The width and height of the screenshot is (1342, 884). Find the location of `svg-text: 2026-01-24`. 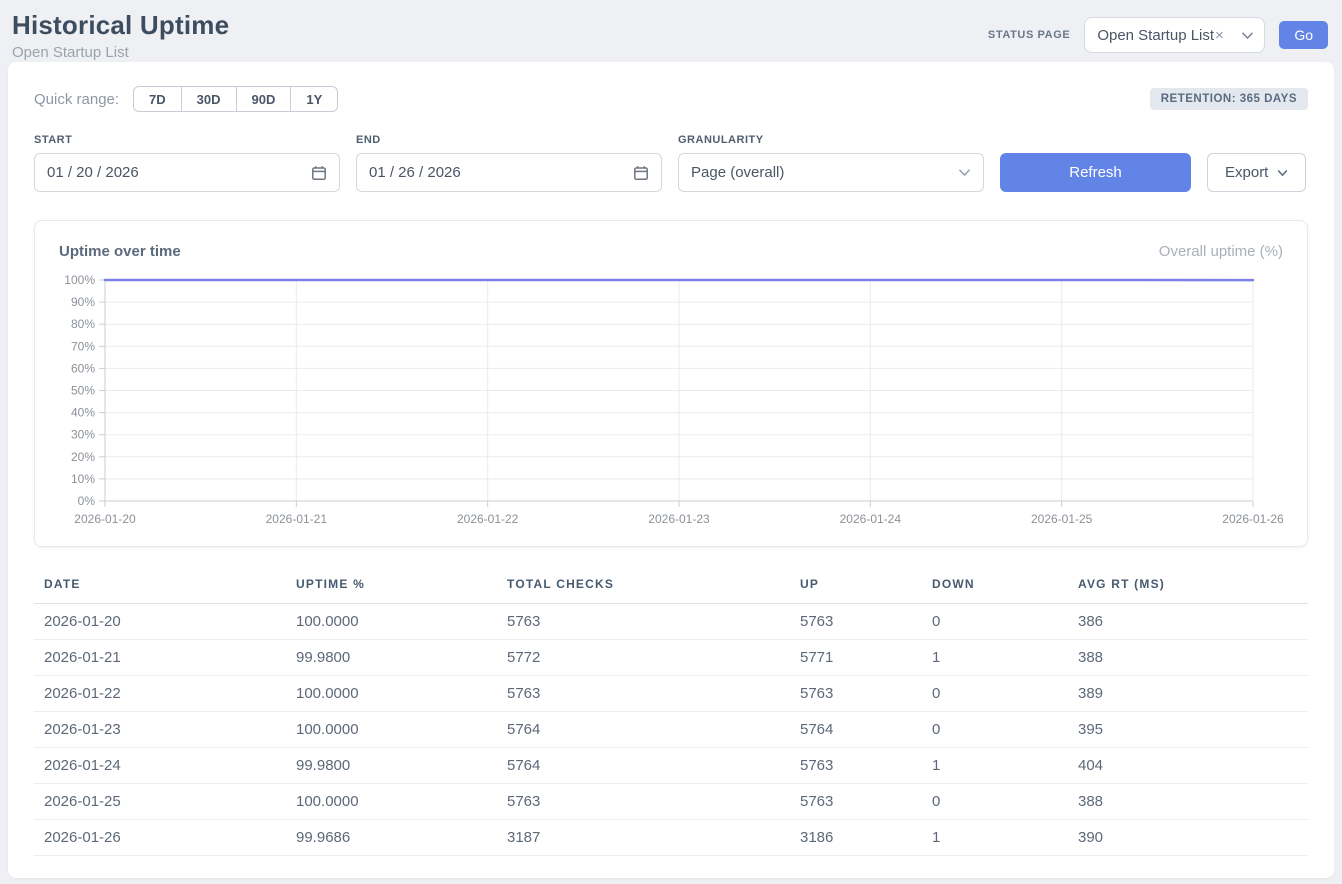

svg-text: 2026-01-24 is located at coordinates (871, 519).